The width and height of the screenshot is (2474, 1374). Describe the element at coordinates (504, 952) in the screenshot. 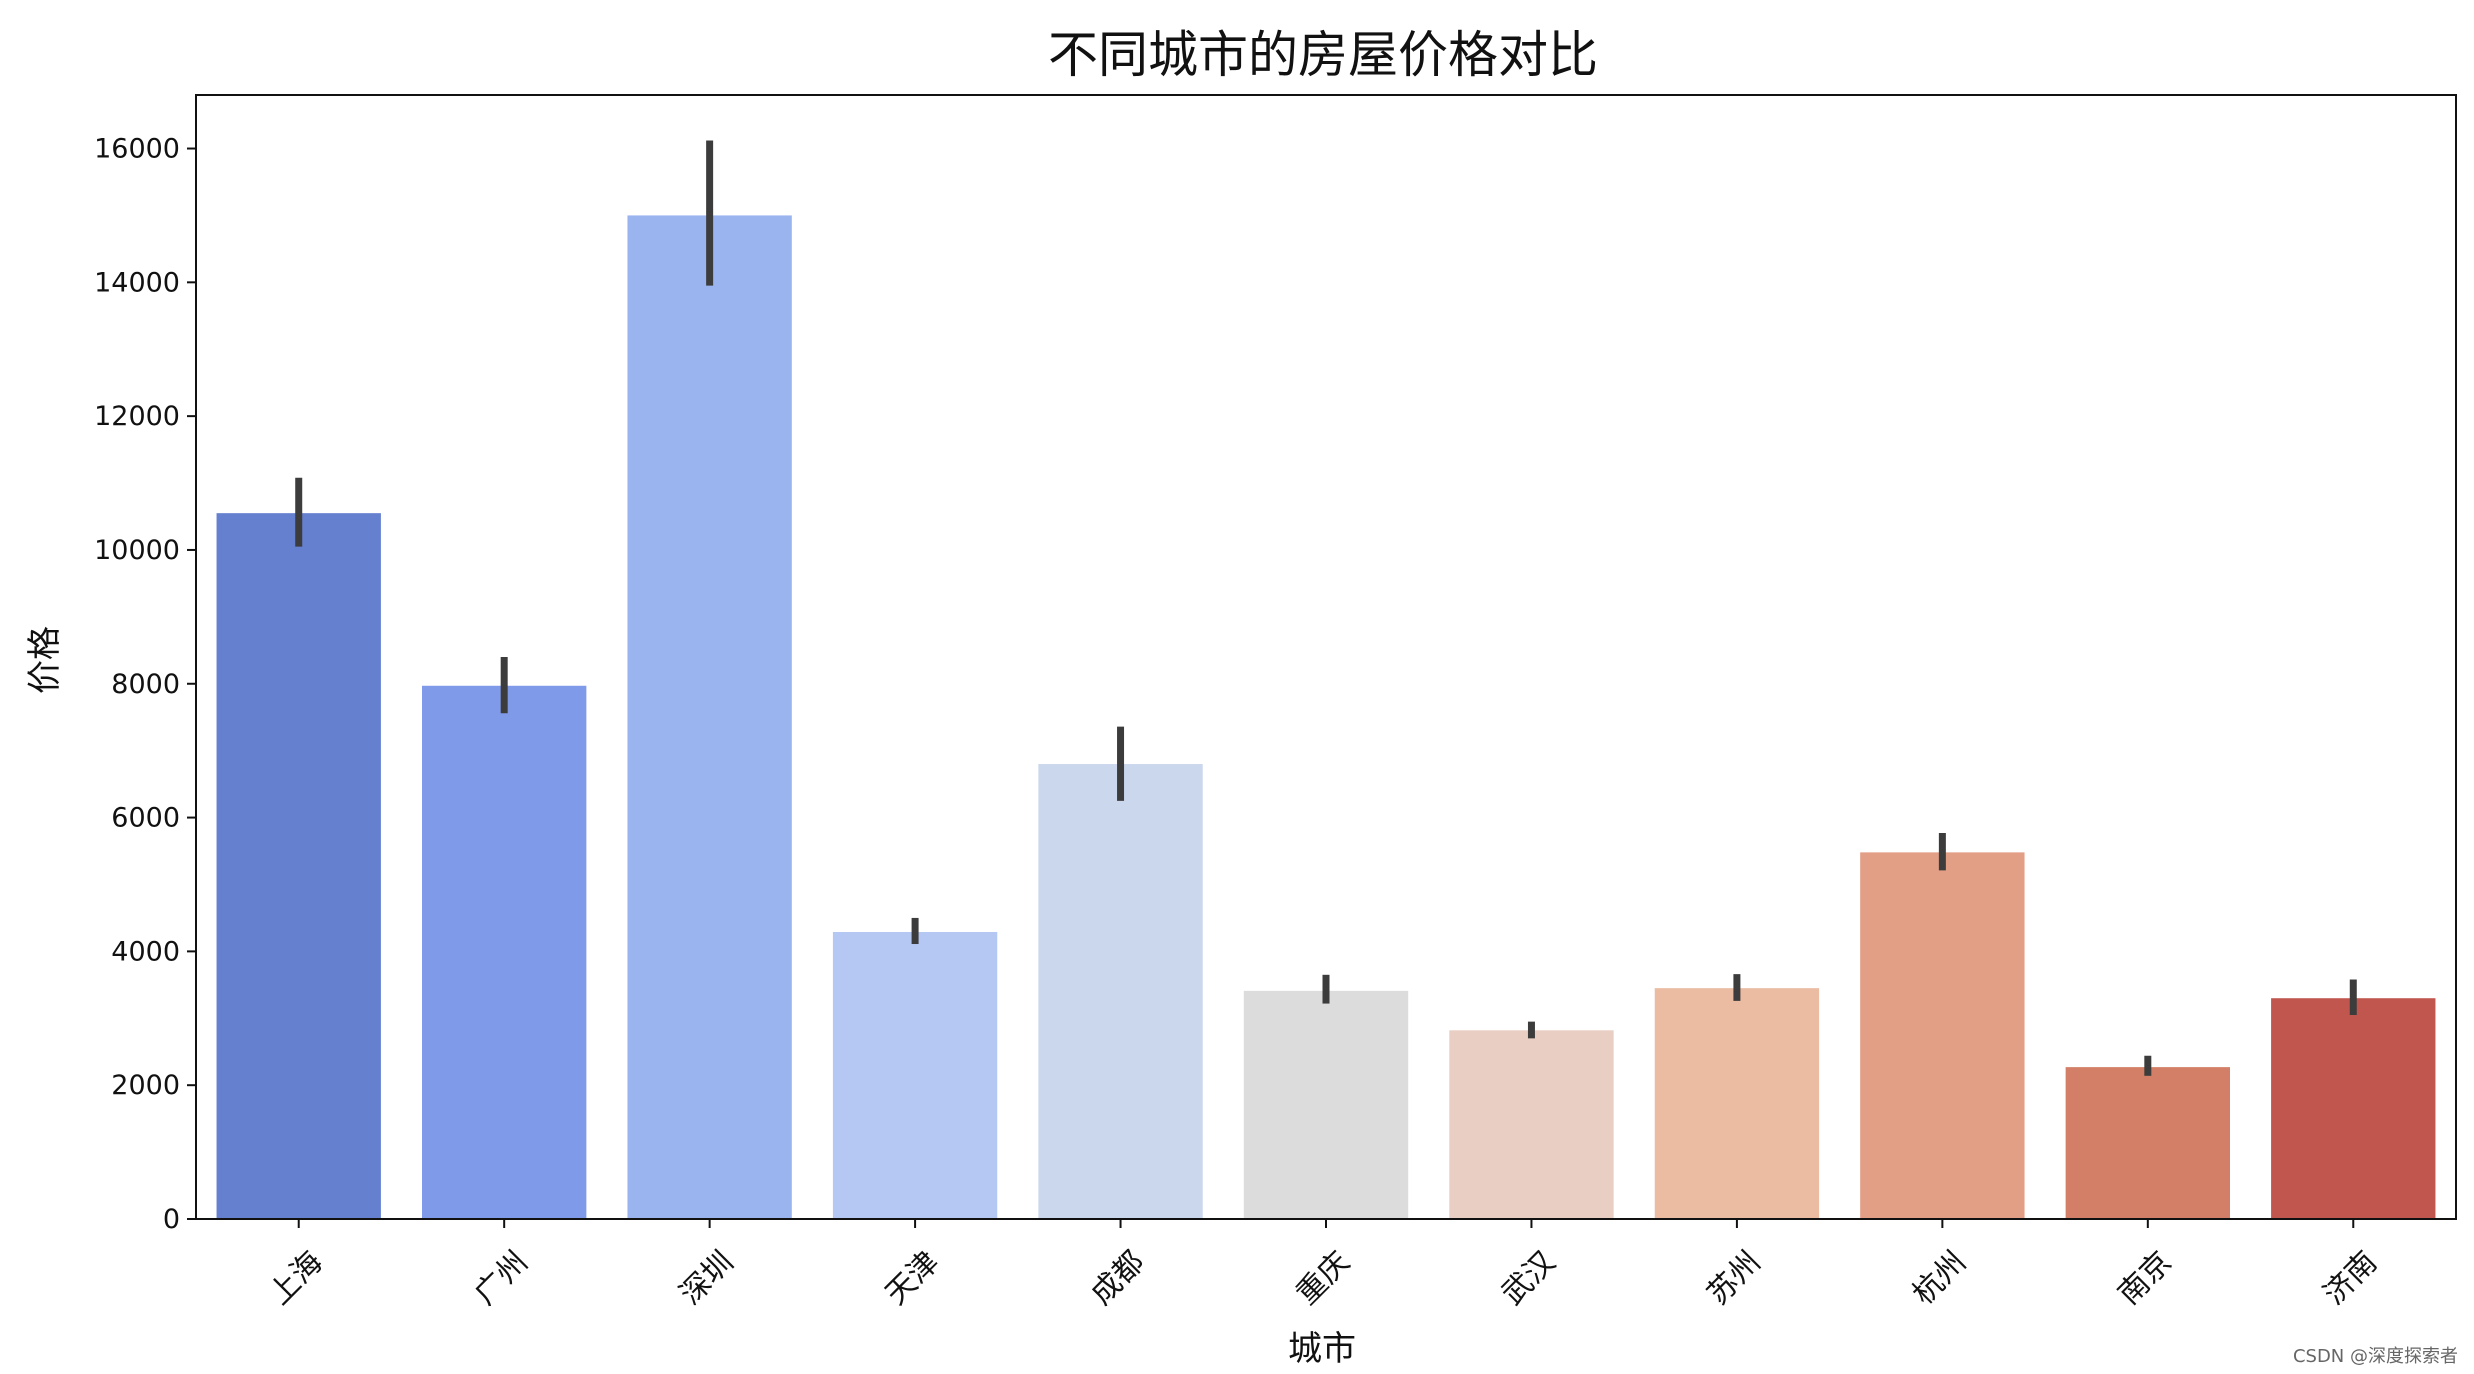

I see `bar-广州` at that location.